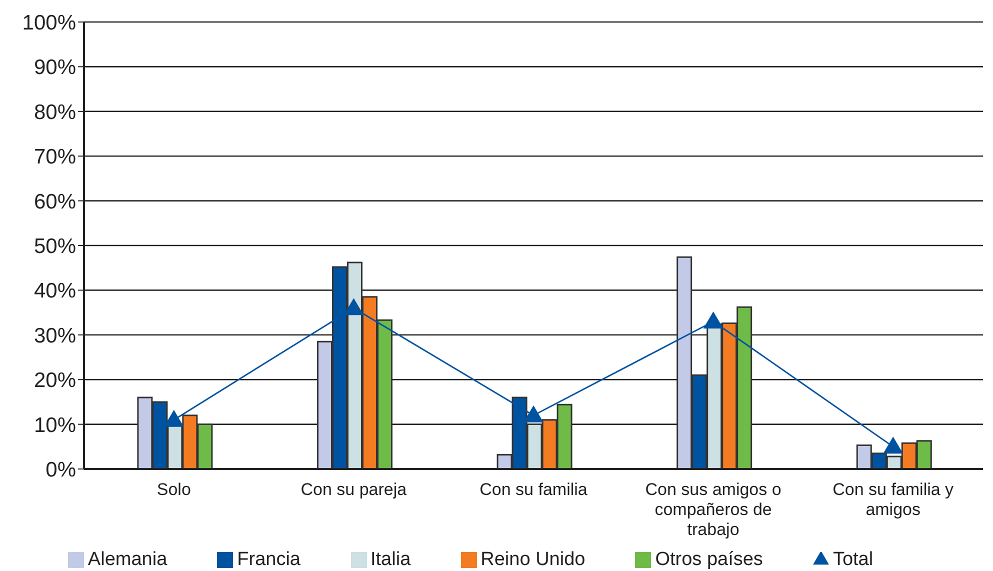  Describe the element at coordinates (61, 470) in the screenshot. I see `y-tick-label: 0%` at that location.